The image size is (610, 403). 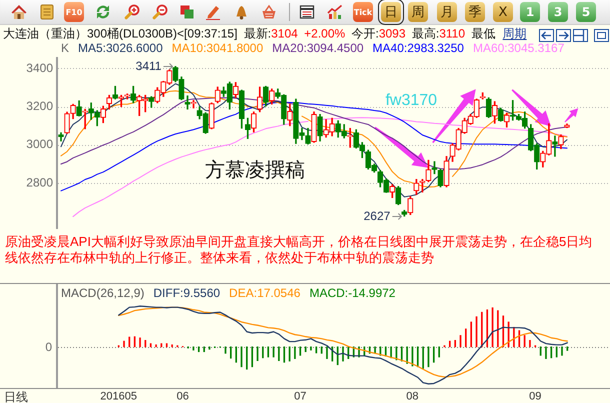 What do you see at coordinates (418, 48) in the screenshot?
I see `text: MA40:2983.3250` at bounding box center [418, 48].